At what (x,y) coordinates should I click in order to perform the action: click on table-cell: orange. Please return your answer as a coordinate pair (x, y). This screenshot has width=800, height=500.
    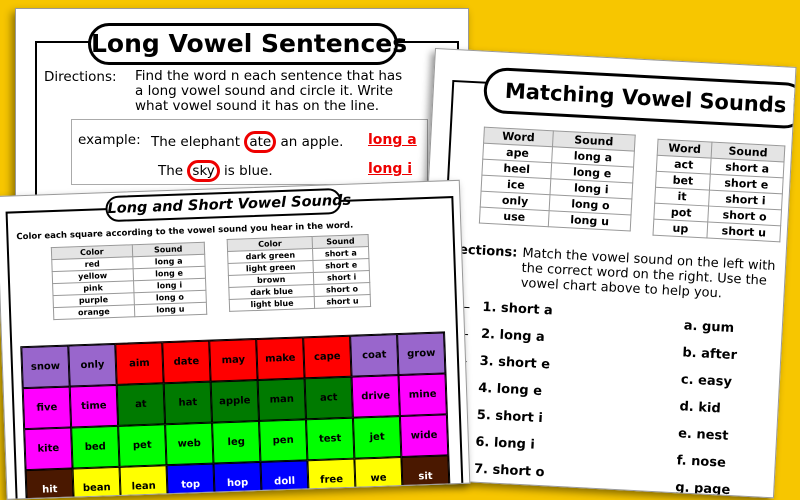
    Looking at the image, I should click on (94, 312).